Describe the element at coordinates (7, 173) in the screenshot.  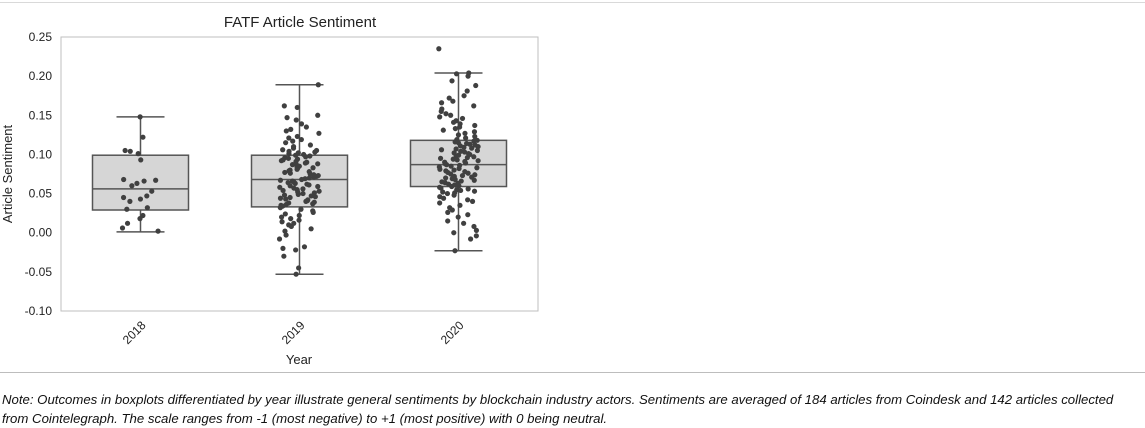
I see `y-axis-label: Article Sentiment` at that location.